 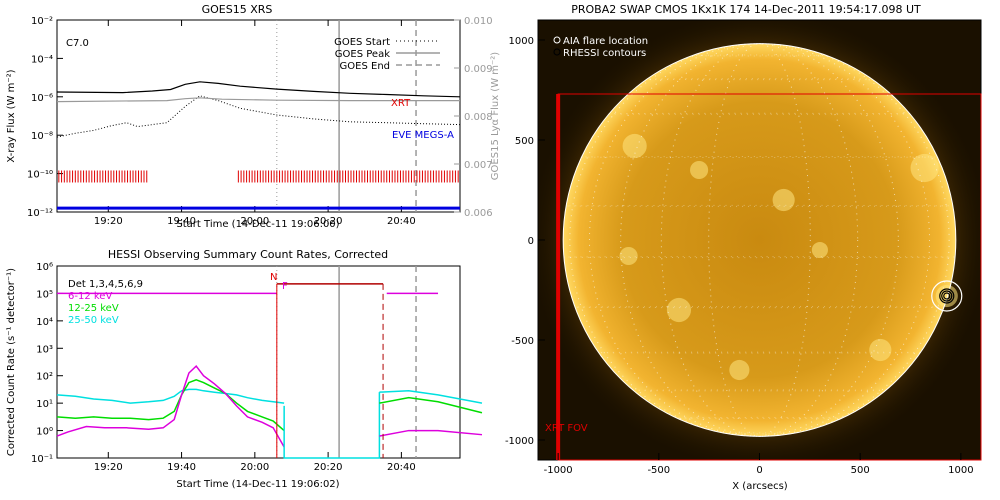 What do you see at coordinates (44, 267) in the screenshot?
I see `hessi-ytick-label: 10⁶` at bounding box center [44, 267].